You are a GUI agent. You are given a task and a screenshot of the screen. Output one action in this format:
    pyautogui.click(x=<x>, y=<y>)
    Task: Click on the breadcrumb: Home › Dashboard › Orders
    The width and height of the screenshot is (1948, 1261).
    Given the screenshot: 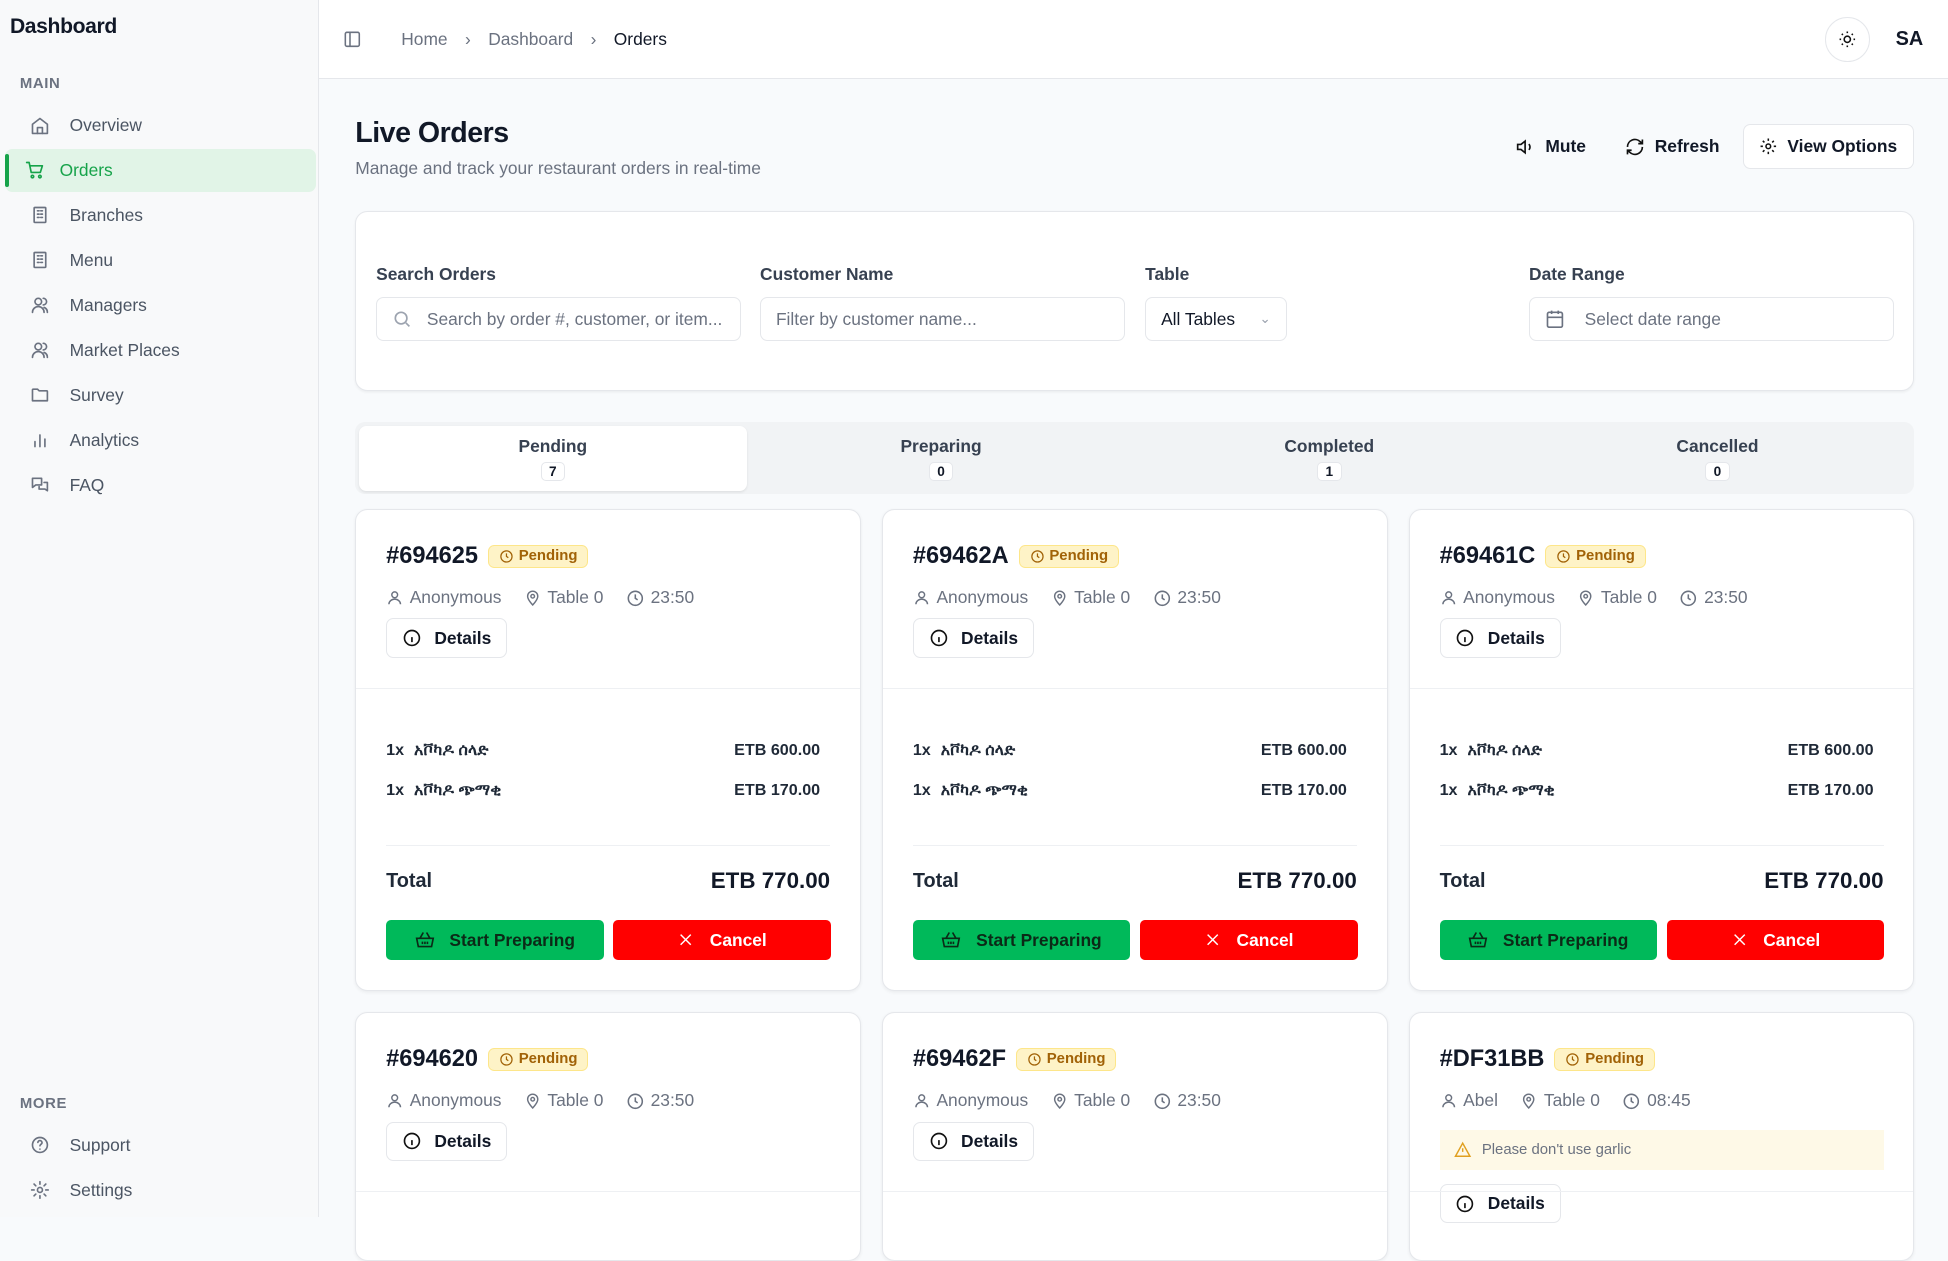 What is the action you would take?
    pyautogui.click(x=534, y=39)
    